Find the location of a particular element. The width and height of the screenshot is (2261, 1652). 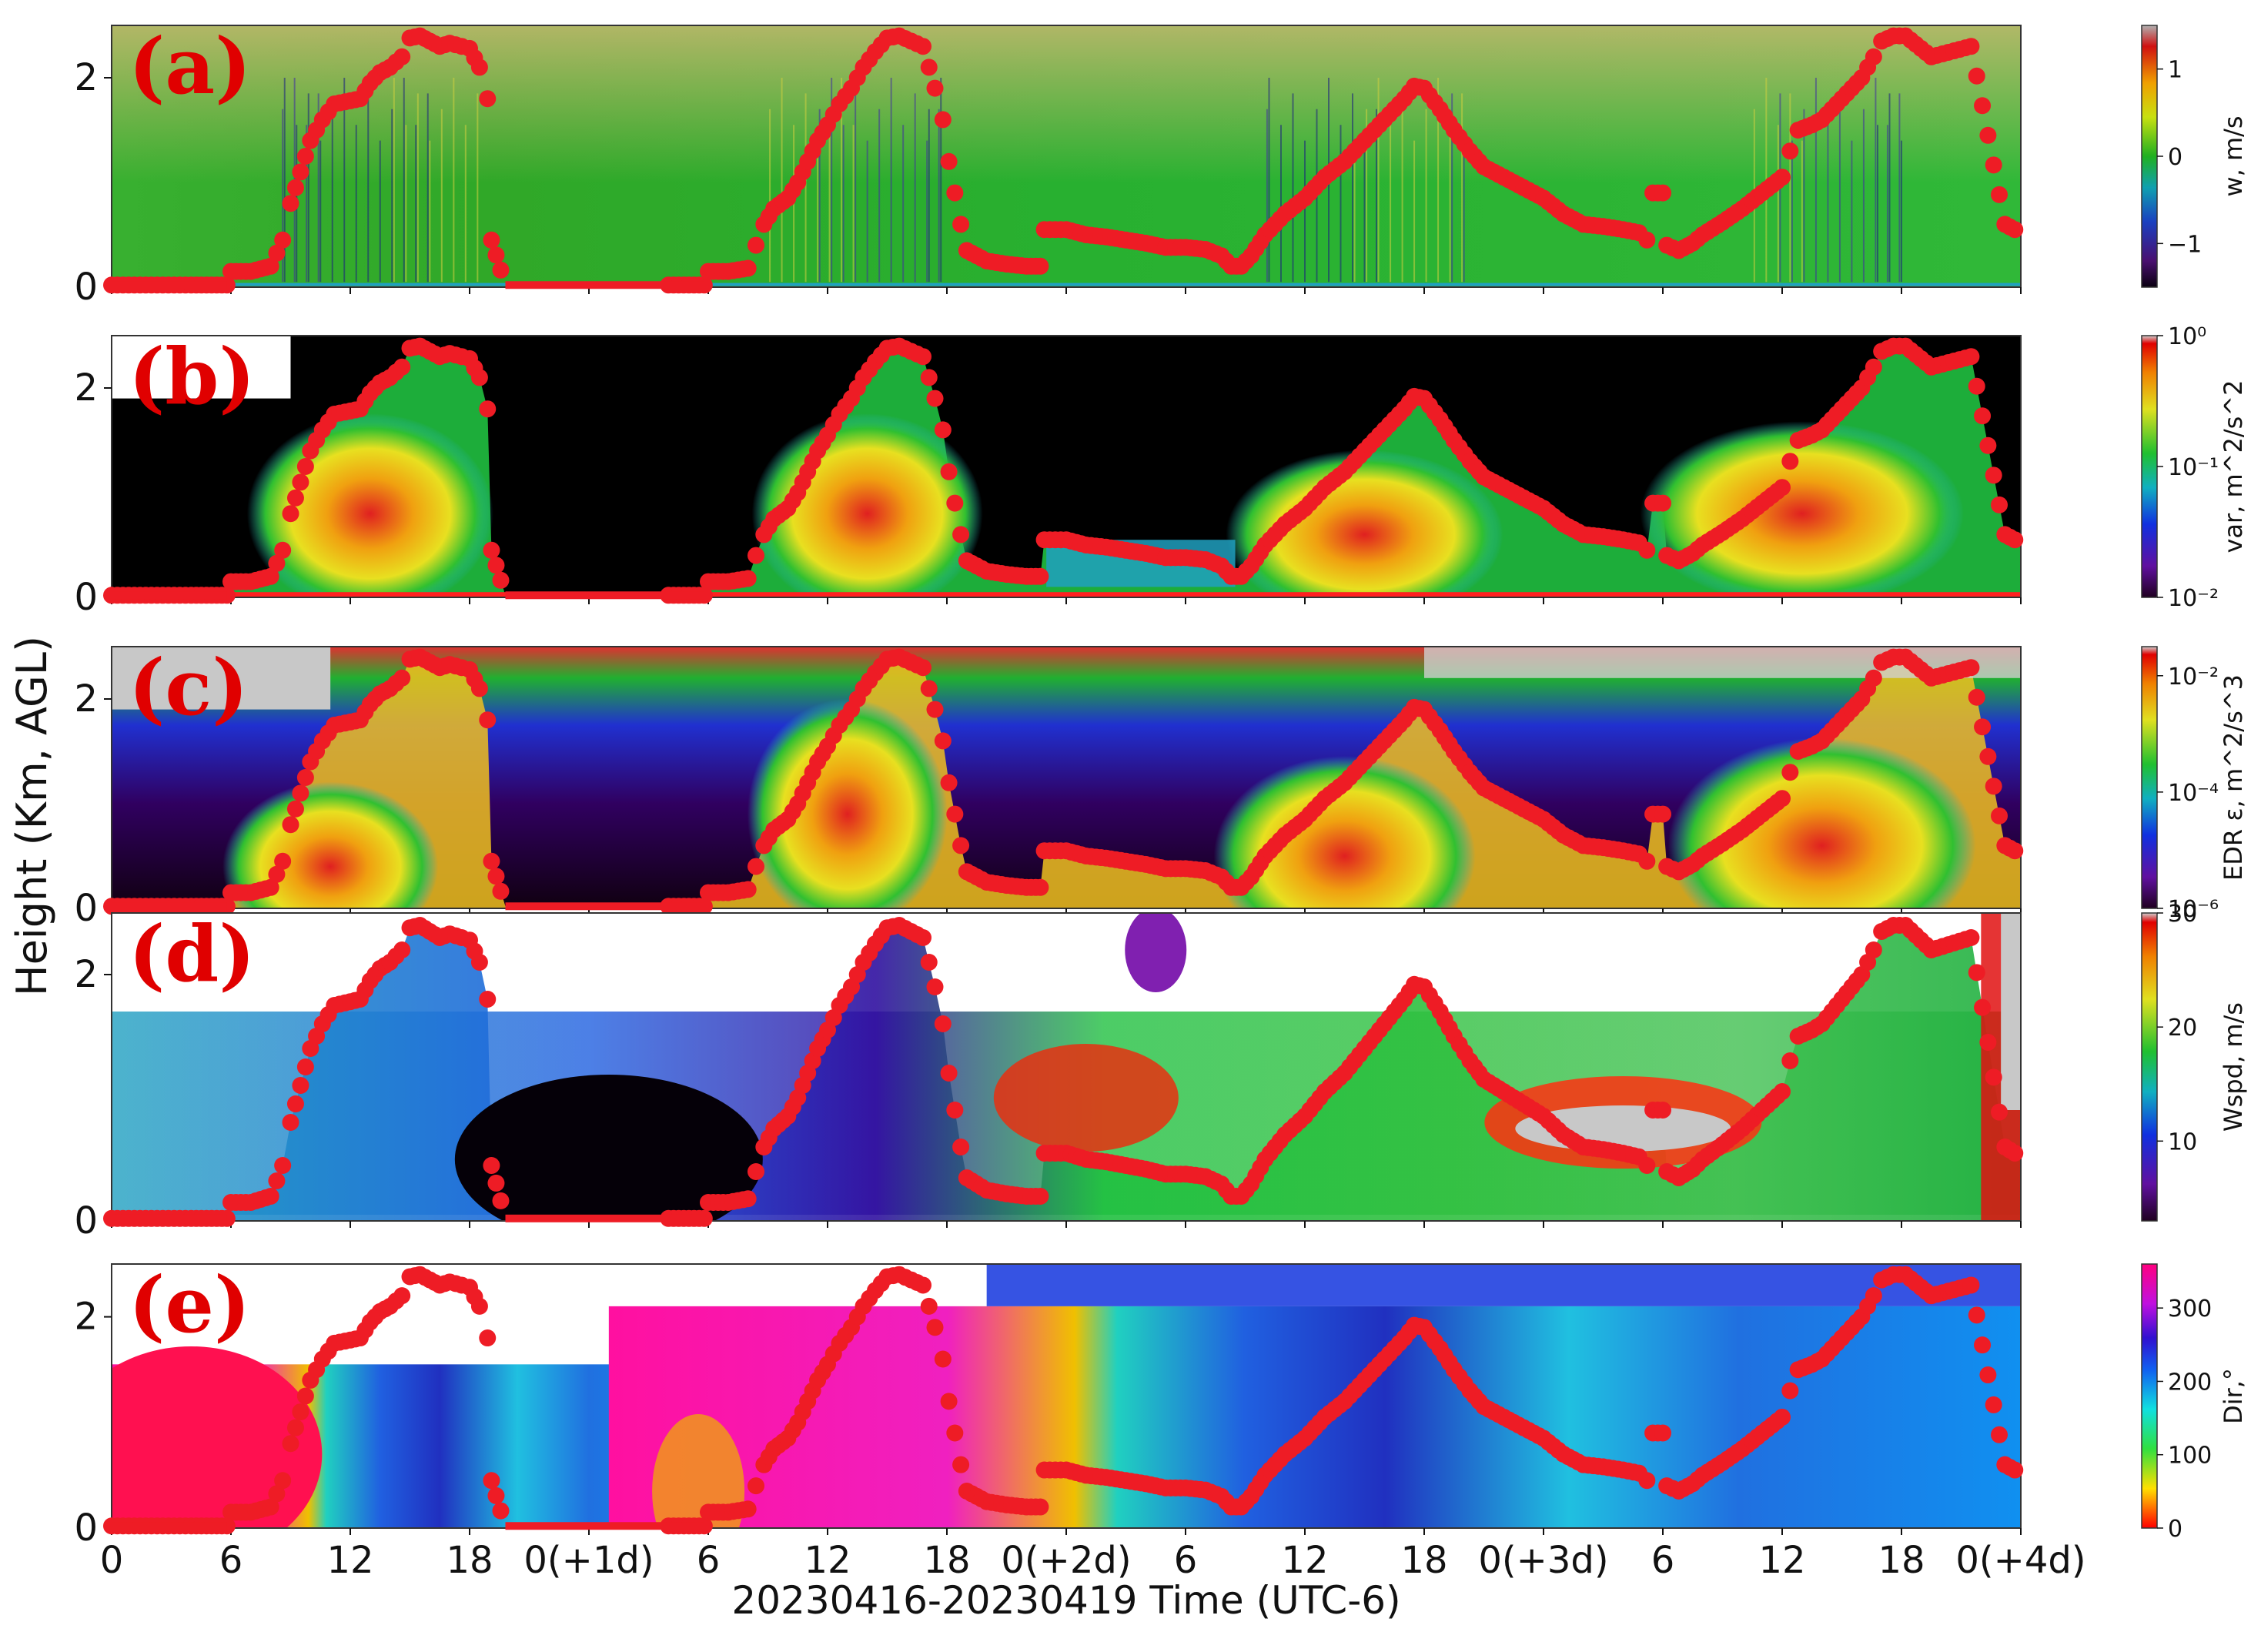

southerly-core is located at coordinates (217, 1437).